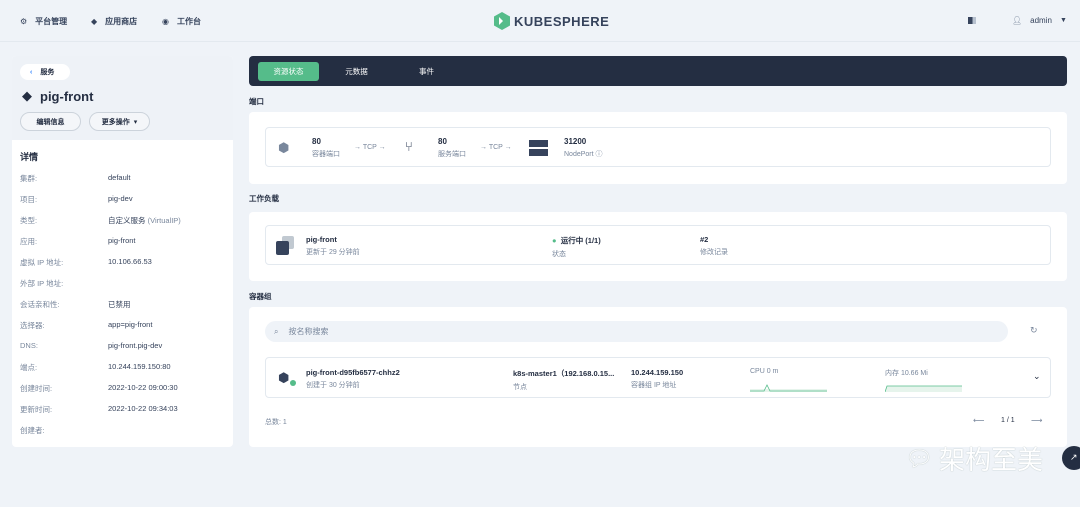 The width and height of the screenshot is (1080, 507). What do you see at coordinates (91, 345) in the screenshot?
I see `detail-row: DNS: pig-front.pig-dev` at bounding box center [91, 345].